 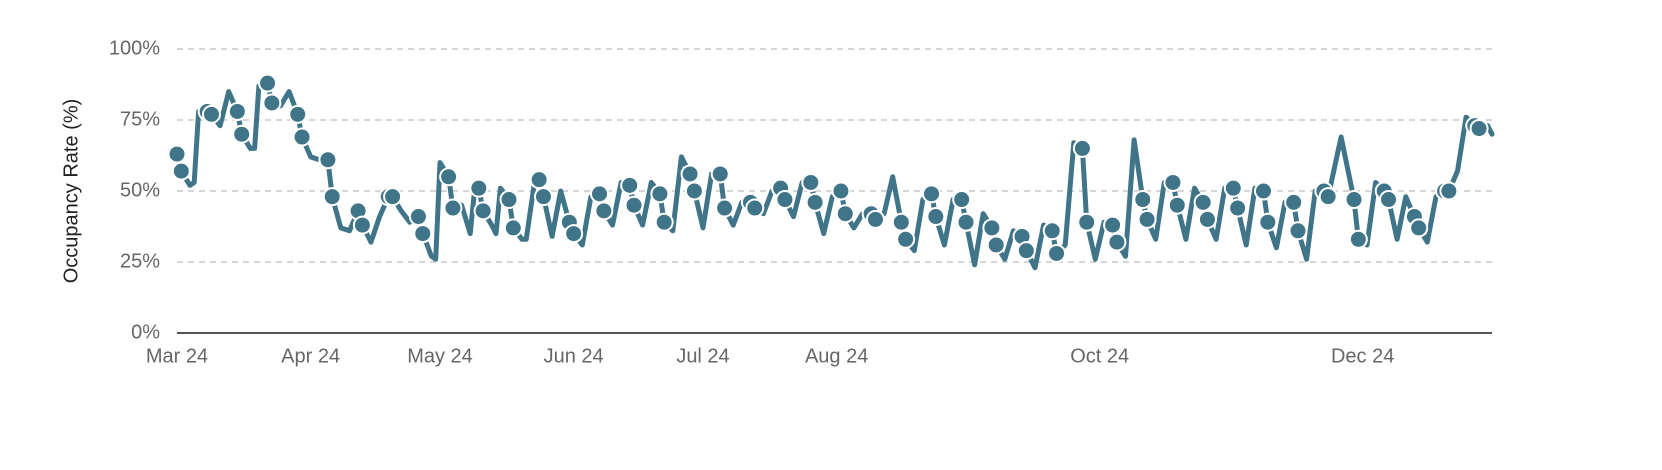 What do you see at coordinates (574, 356) in the screenshot?
I see `x-tick-label: Jun 24` at bounding box center [574, 356].